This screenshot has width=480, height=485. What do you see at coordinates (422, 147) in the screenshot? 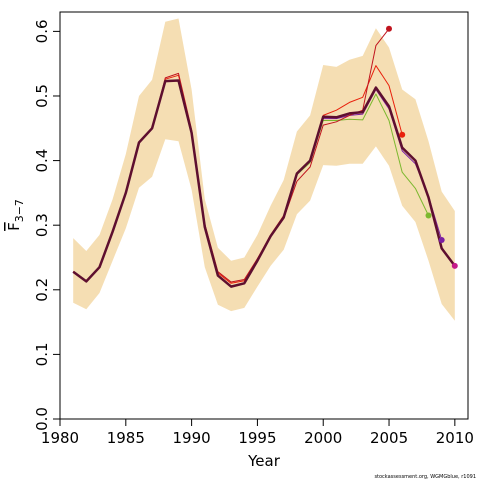
I see `end-marker-layer` at bounding box center [422, 147].